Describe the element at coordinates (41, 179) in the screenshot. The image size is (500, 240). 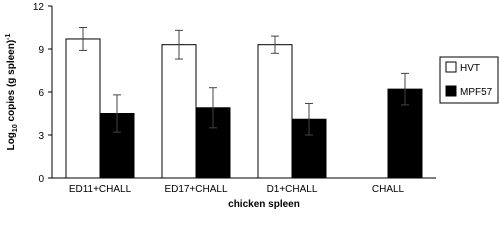
I see `y-tick-label: 0` at that location.